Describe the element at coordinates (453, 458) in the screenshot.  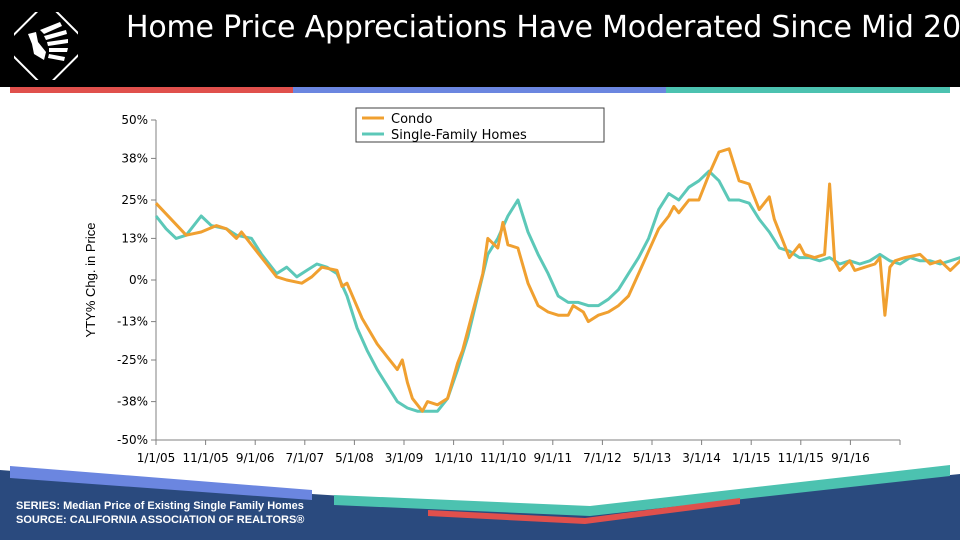
I see `x-tick-label: 1/1/10` at that location.